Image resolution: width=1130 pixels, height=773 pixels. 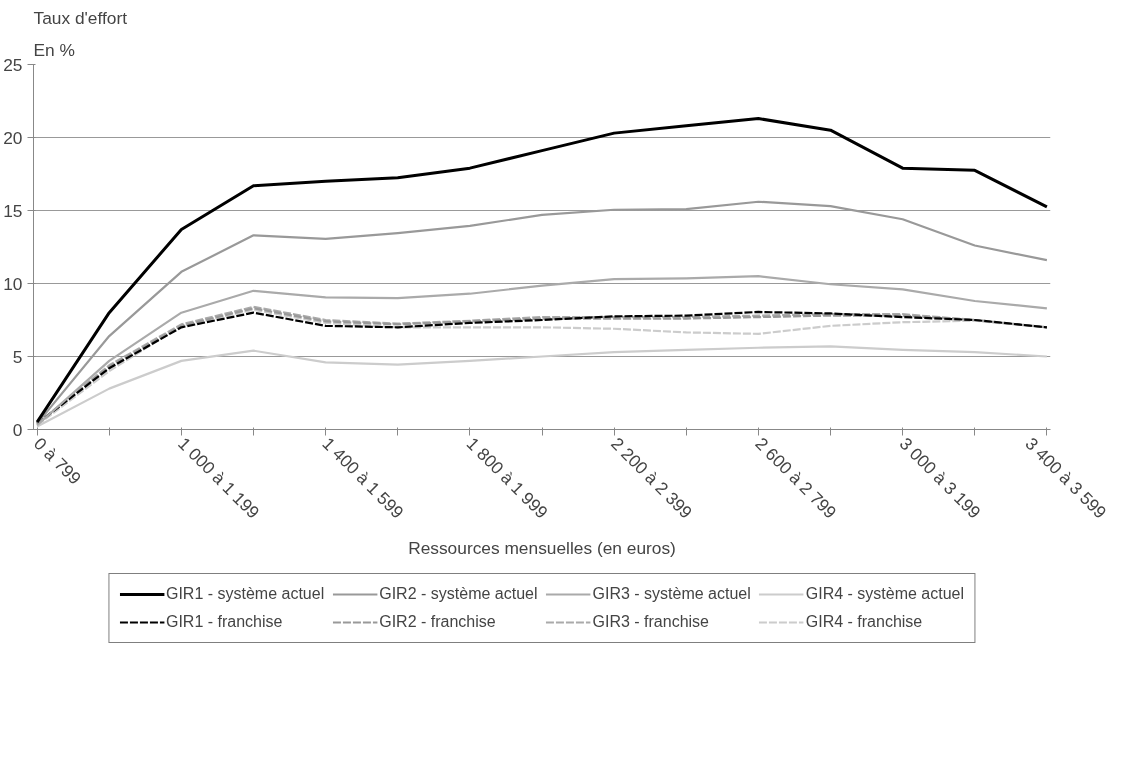 What do you see at coordinates (13, 64) in the screenshot?
I see `y-tick-label: 25` at bounding box center [13, 64].